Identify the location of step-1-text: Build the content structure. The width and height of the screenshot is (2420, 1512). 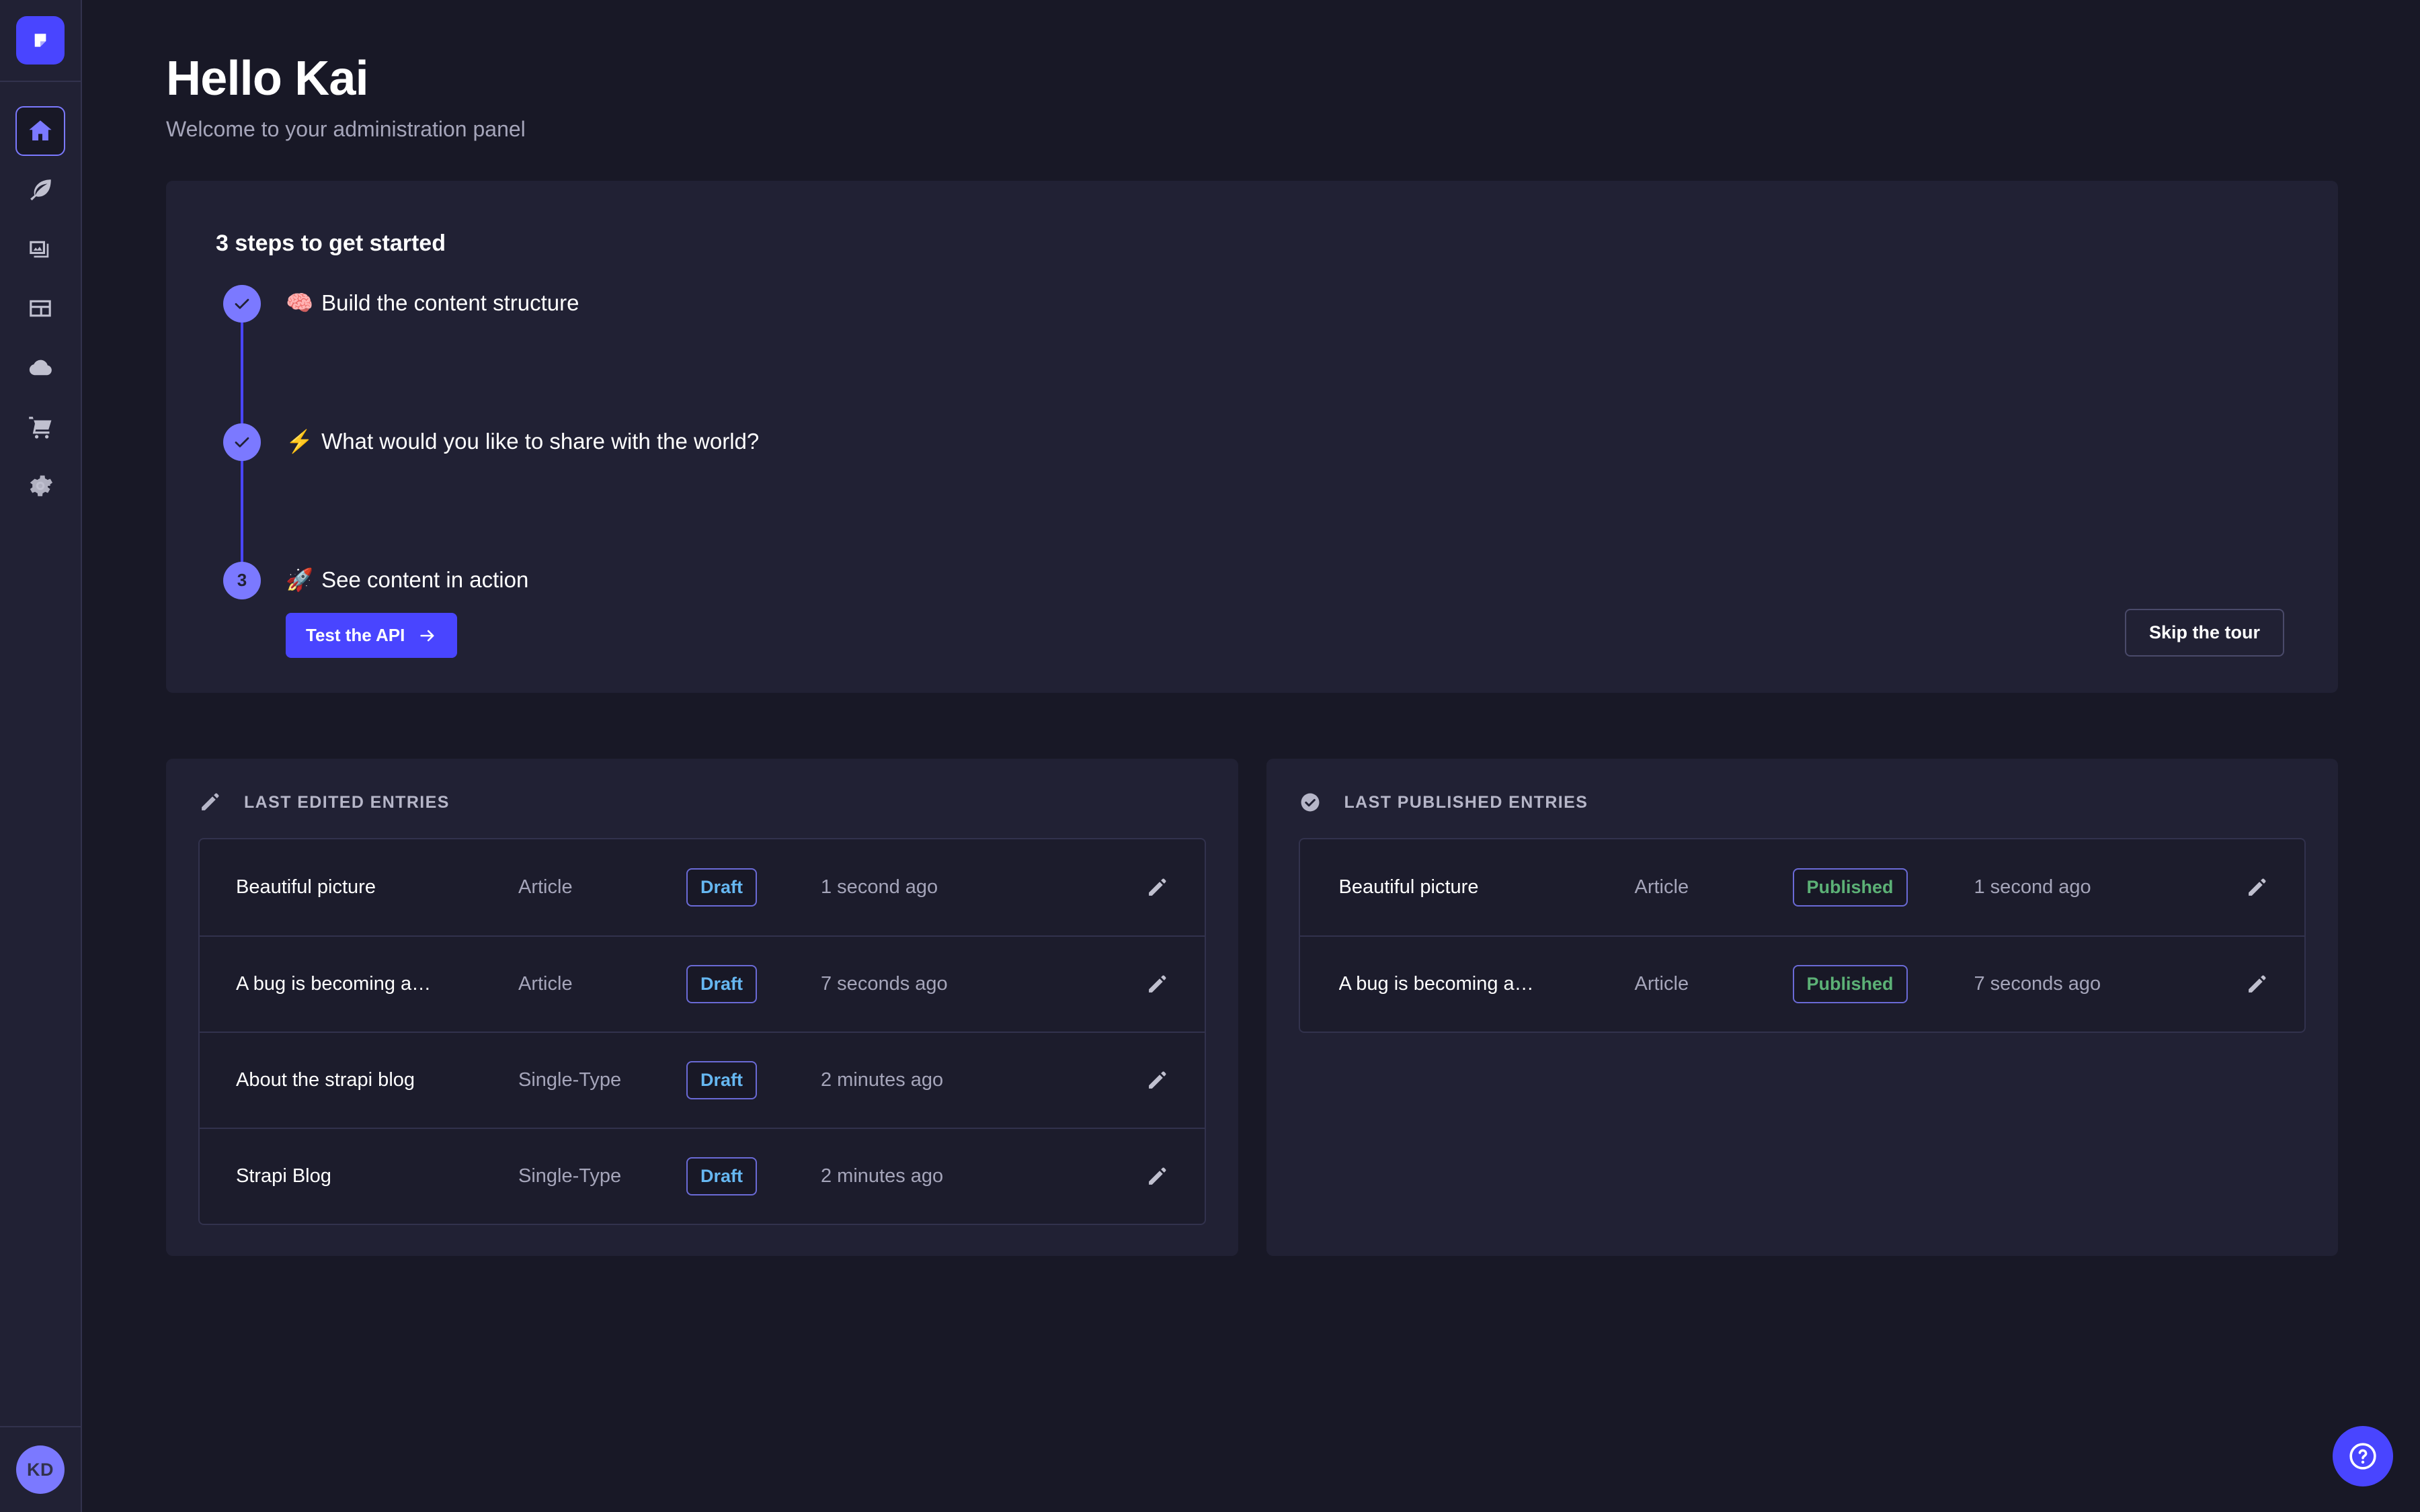
(450, 302).